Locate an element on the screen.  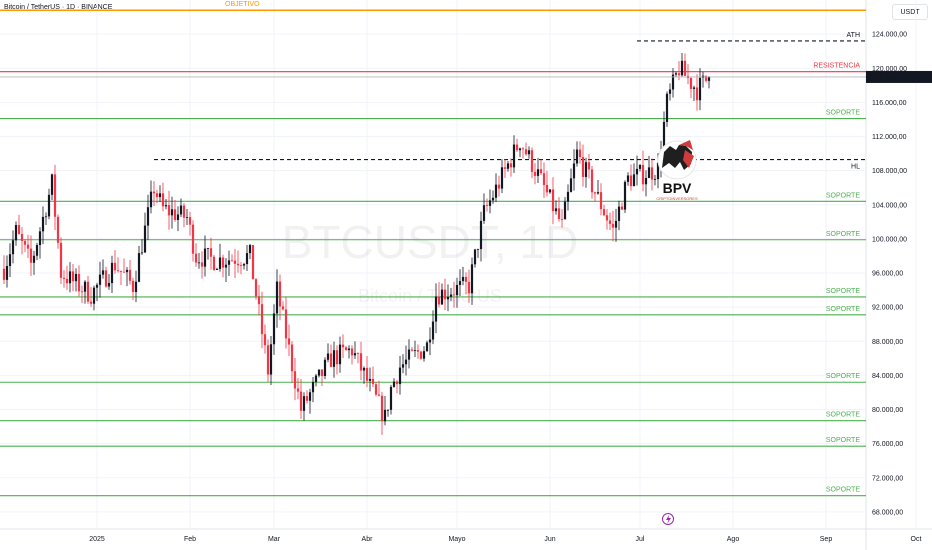
price-tick-label: 80.000,00 is located at coordinates (887, 410).